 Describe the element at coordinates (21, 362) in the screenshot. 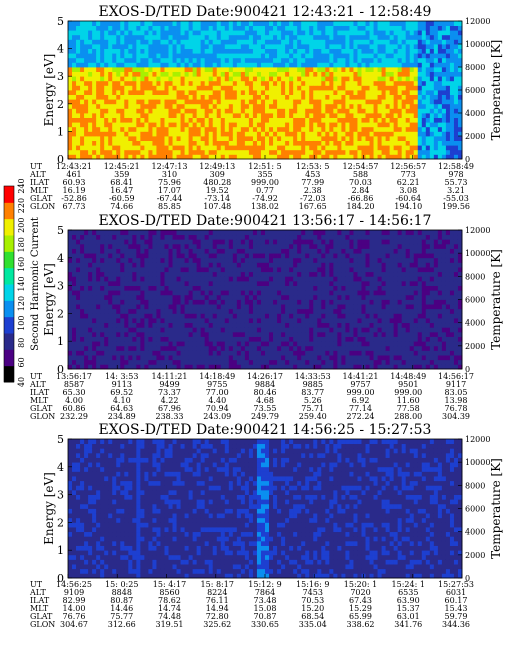

I see `colorbar-tick-label: 60` at that location.